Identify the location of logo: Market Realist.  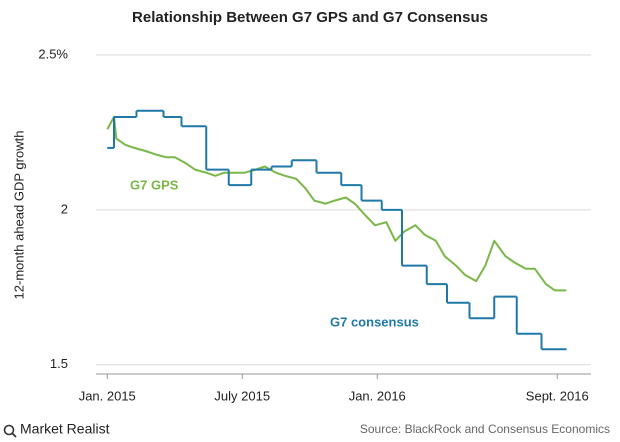
(56, 429).